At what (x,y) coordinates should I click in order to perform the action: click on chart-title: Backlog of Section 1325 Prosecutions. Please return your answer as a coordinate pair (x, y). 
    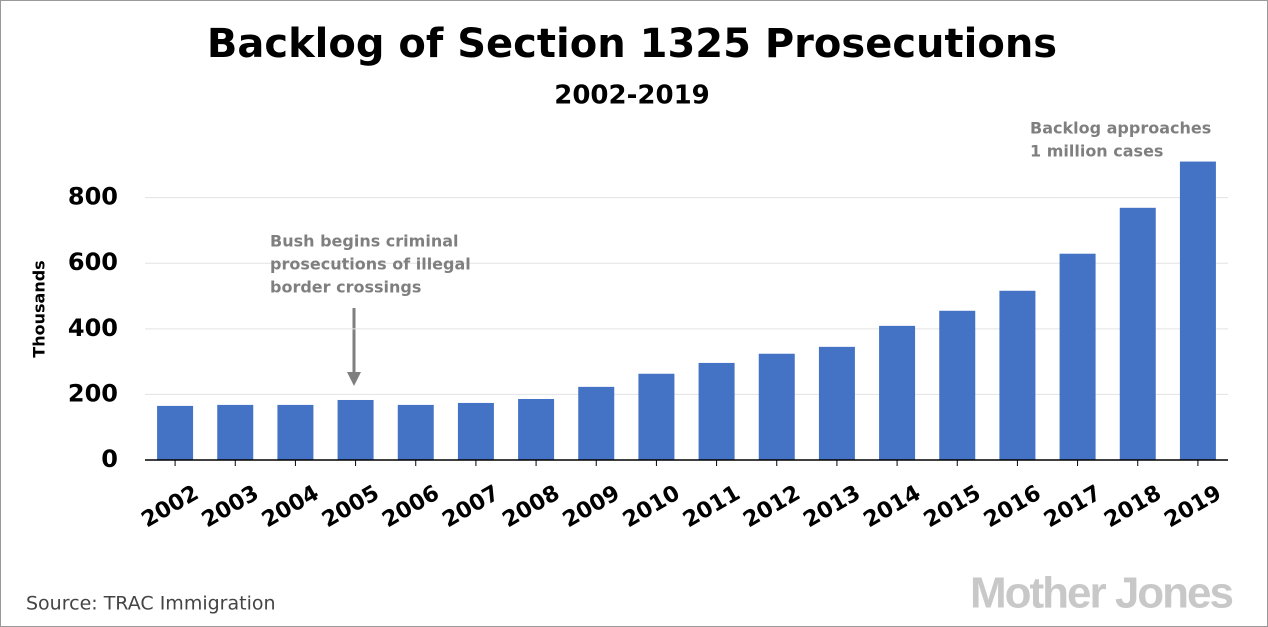
    Looking at the image, I should click on (632, 44).